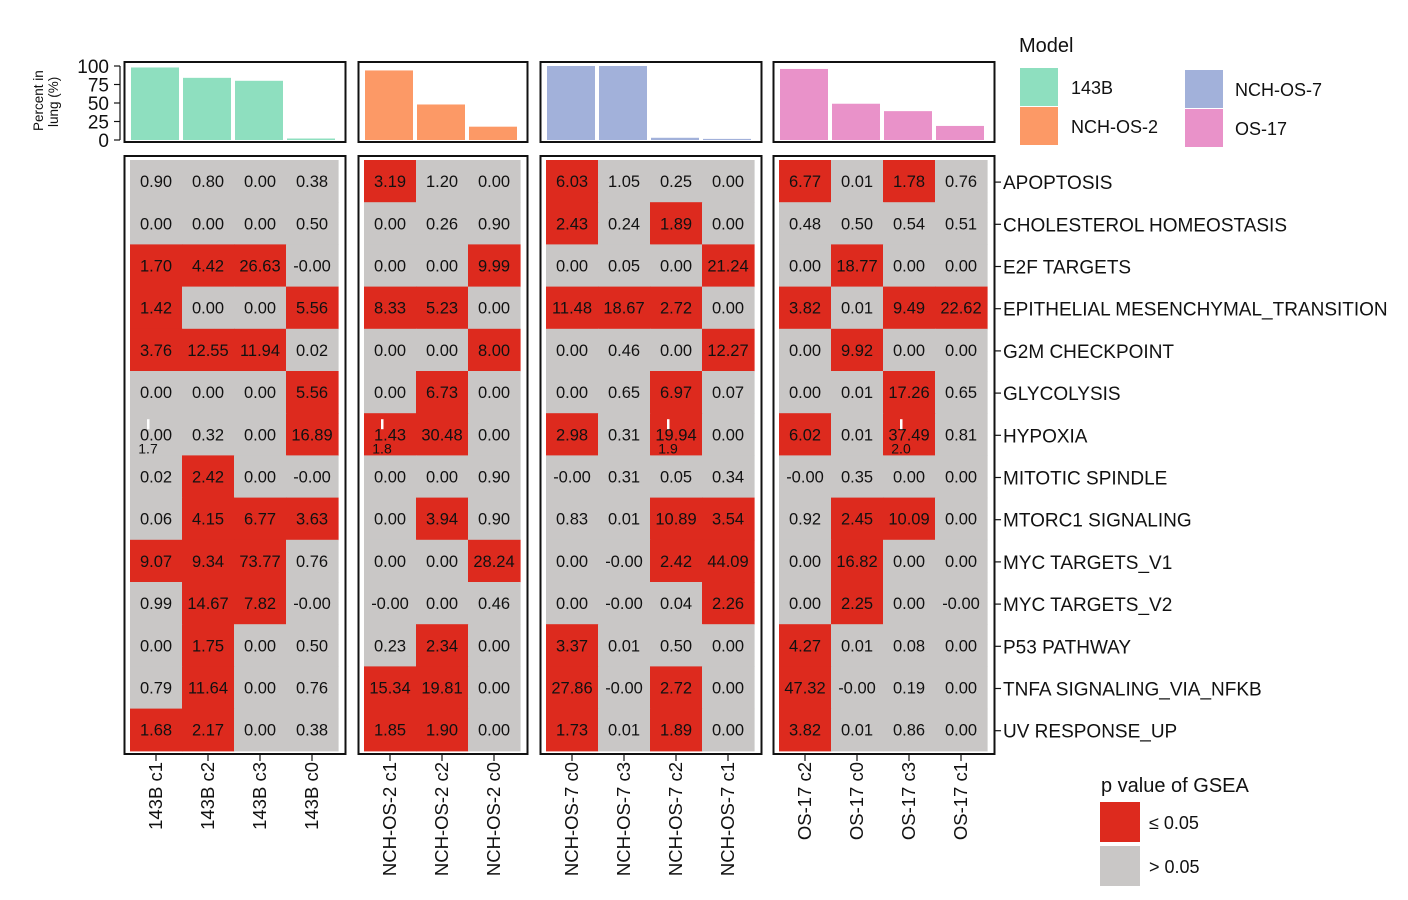  Describe the element at coordinates (805, 182) in the screenshot. I see `cell-value-os-17-c2-apoptosis: 6.77` at that location.